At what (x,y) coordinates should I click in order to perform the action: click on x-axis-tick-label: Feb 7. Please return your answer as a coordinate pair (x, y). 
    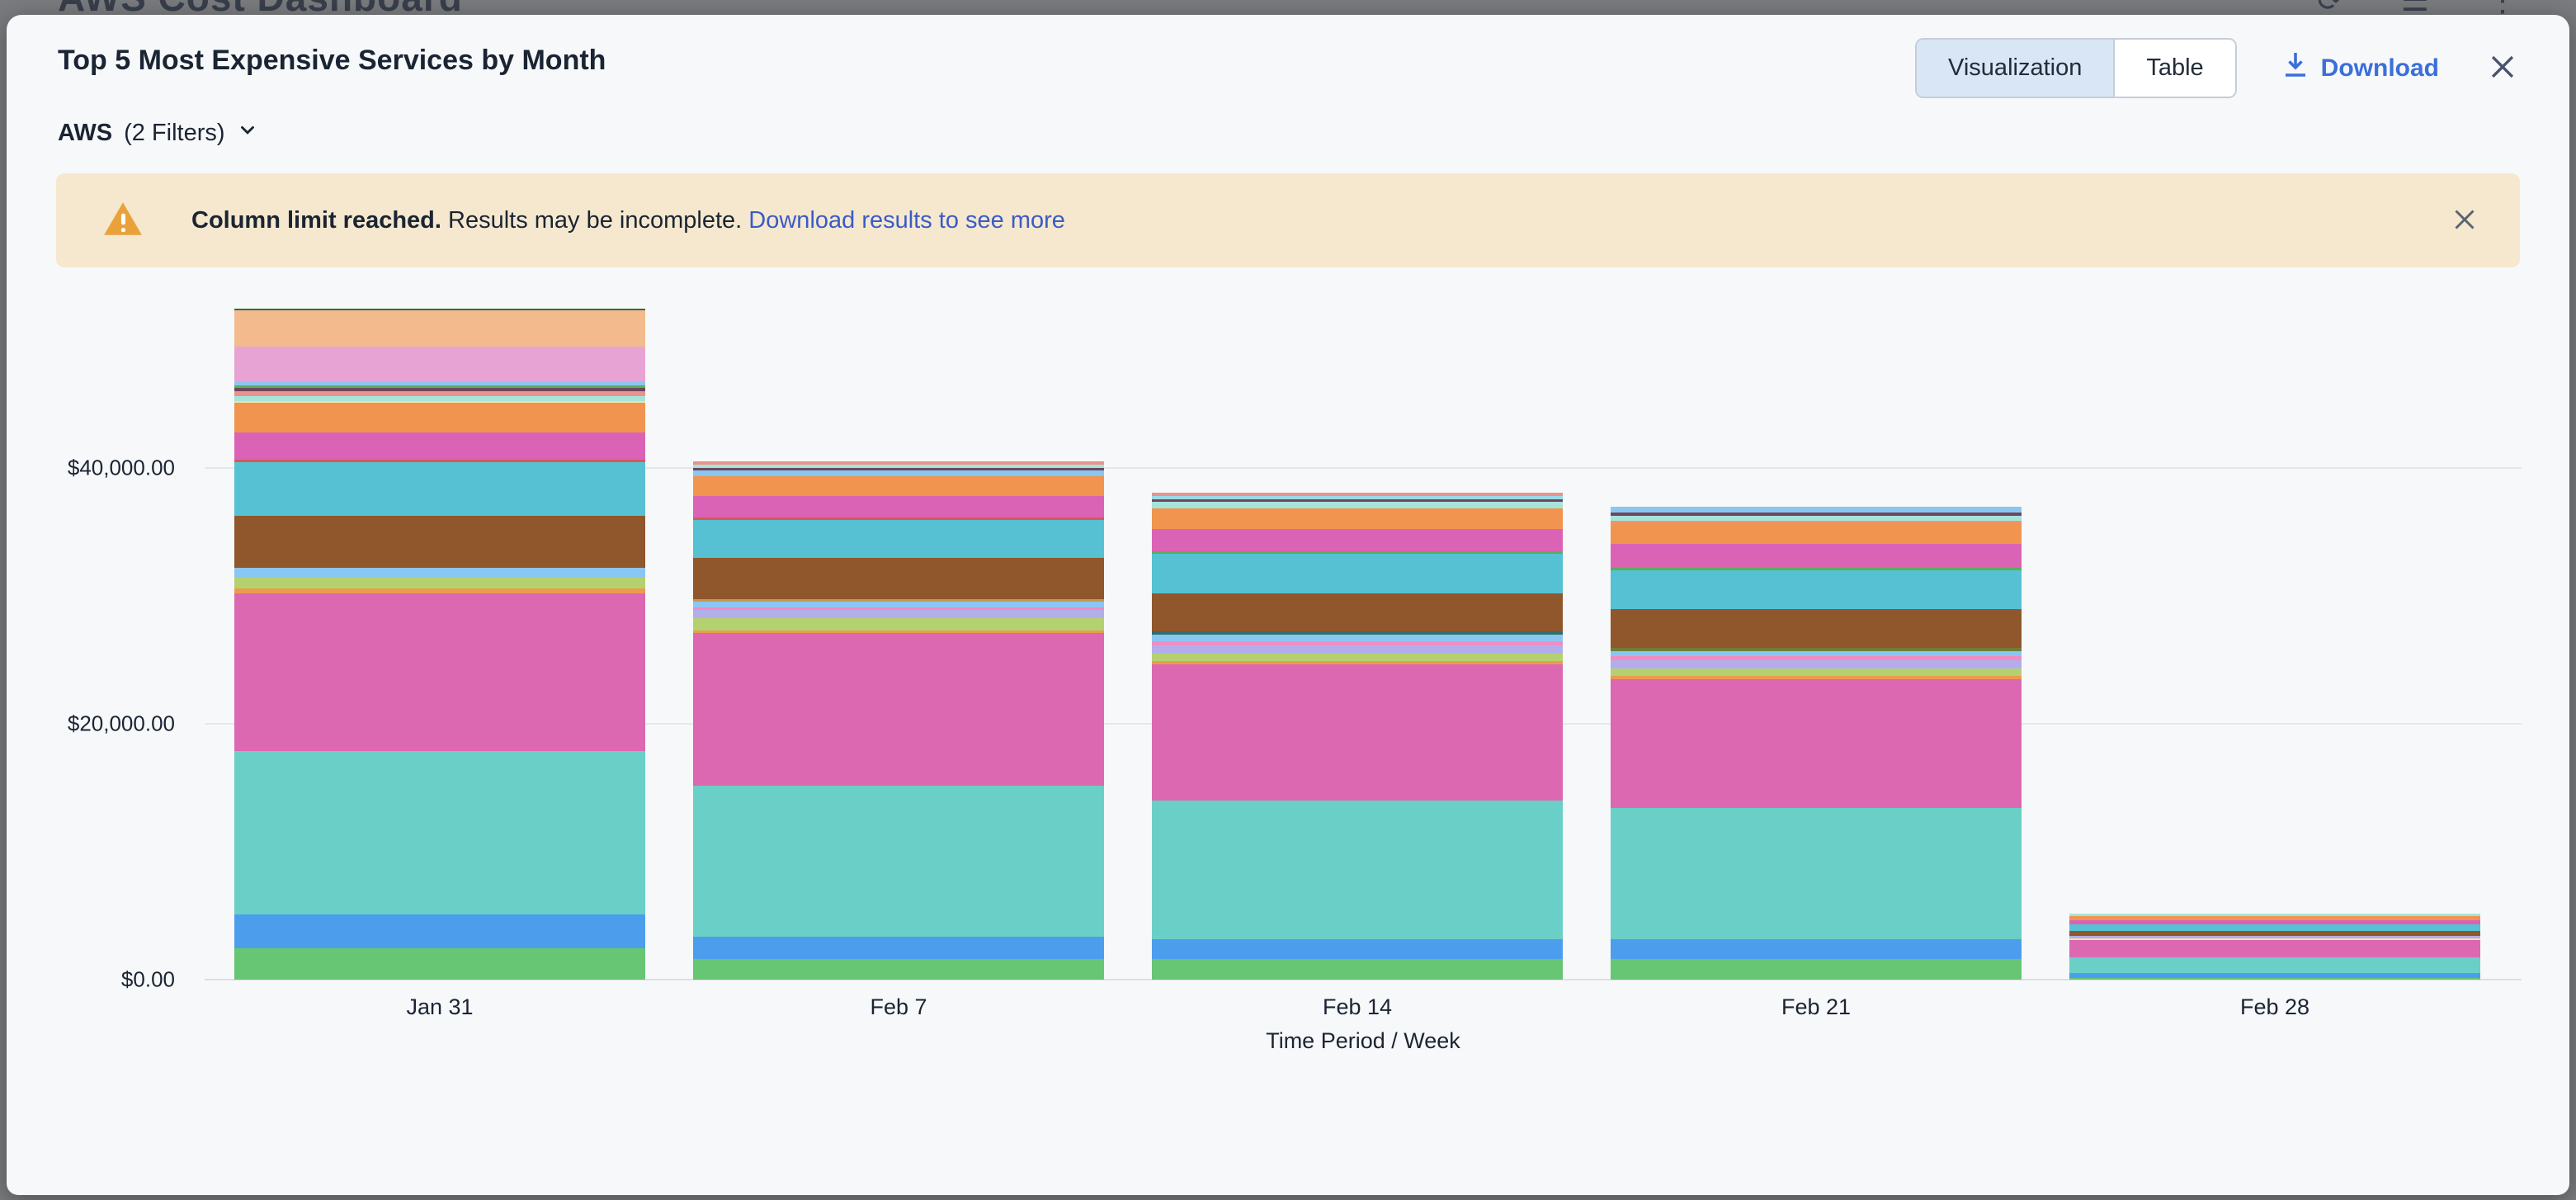
    Looking at the image, I should click on (899, 1006).